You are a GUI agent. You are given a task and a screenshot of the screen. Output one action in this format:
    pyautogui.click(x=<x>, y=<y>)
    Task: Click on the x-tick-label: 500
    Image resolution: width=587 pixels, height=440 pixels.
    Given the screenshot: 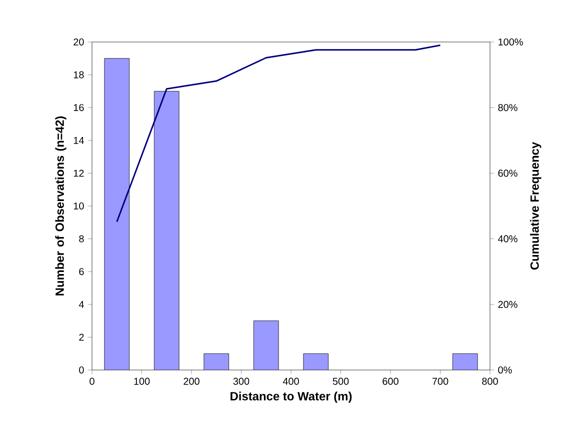 What is the action you would take?
    pyautogui.click(x=340, y=381)
    